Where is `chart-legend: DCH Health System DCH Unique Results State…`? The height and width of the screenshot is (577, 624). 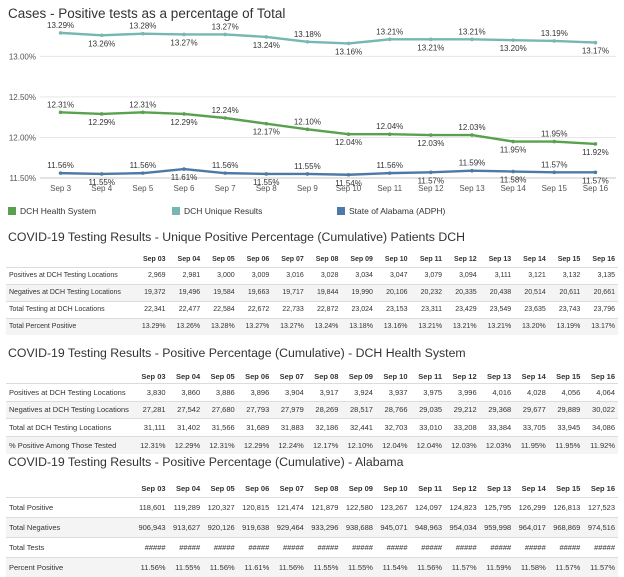
chart-legend: DCH Health System DCH Unique Results State… is located at coordinates (312, 213).